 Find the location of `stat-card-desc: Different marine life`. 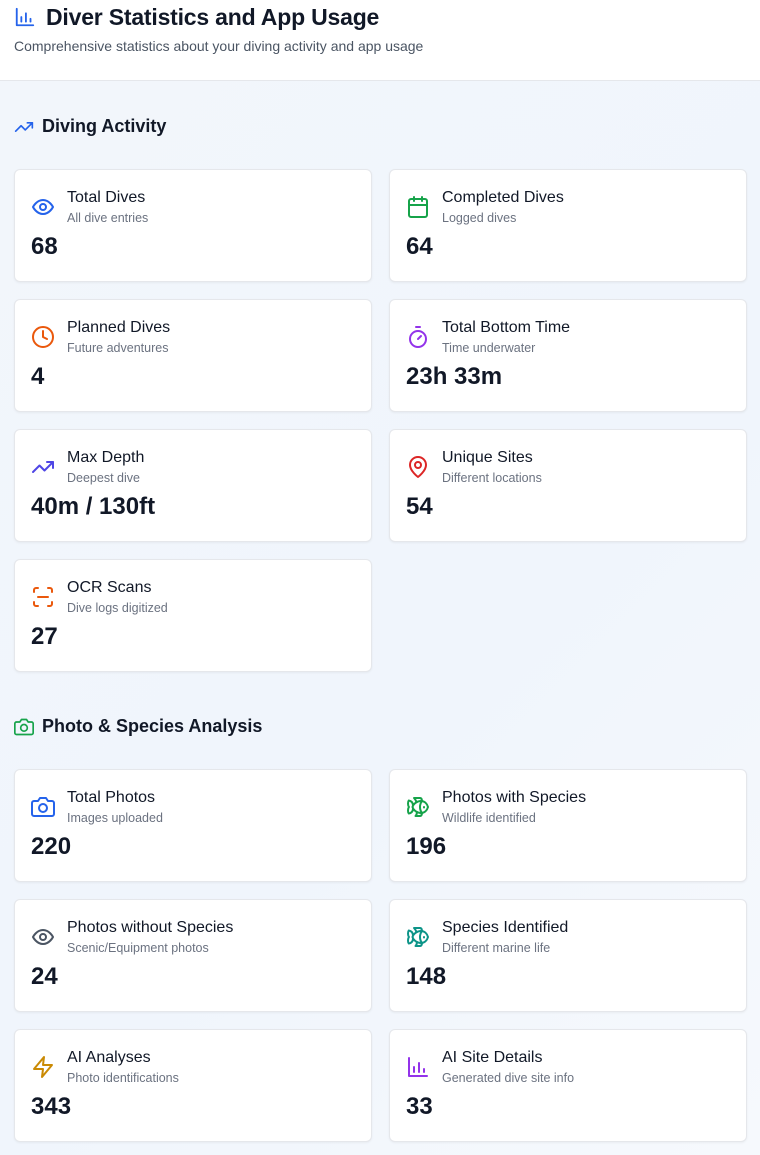

stat-card-desc: Different marine life is located at coordinates (496, 948).